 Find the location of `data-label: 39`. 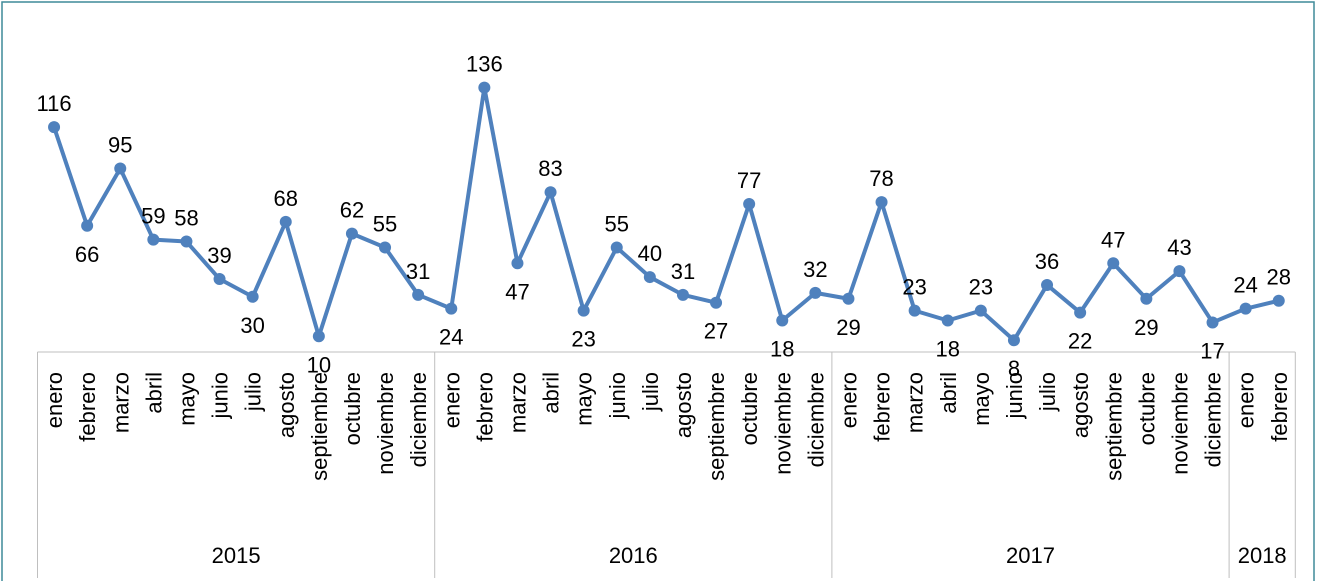

data-label: 39 is located at coordinates (219, 255).